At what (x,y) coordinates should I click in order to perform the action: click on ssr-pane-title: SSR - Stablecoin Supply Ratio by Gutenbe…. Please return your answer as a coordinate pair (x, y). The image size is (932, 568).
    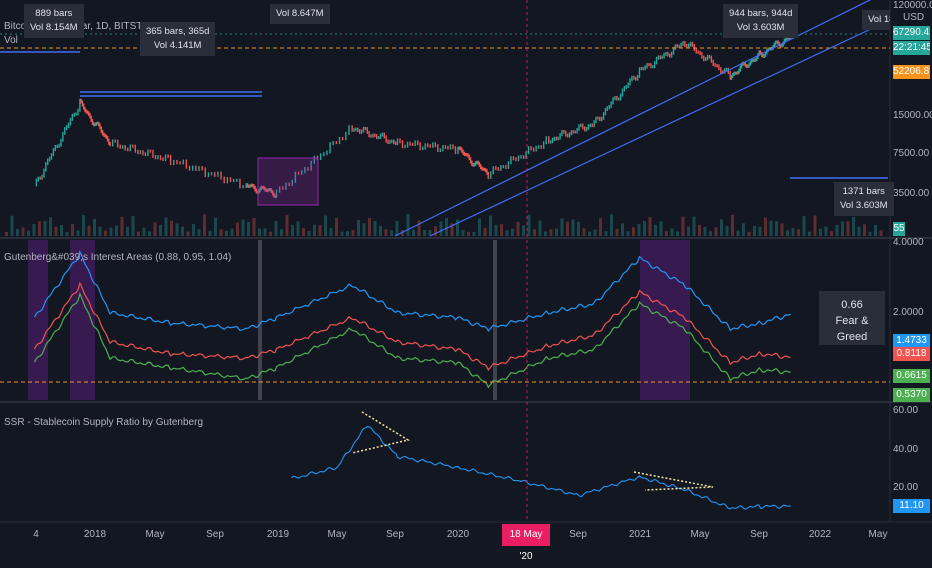
    Looking at the image, I should click on (103, 422).